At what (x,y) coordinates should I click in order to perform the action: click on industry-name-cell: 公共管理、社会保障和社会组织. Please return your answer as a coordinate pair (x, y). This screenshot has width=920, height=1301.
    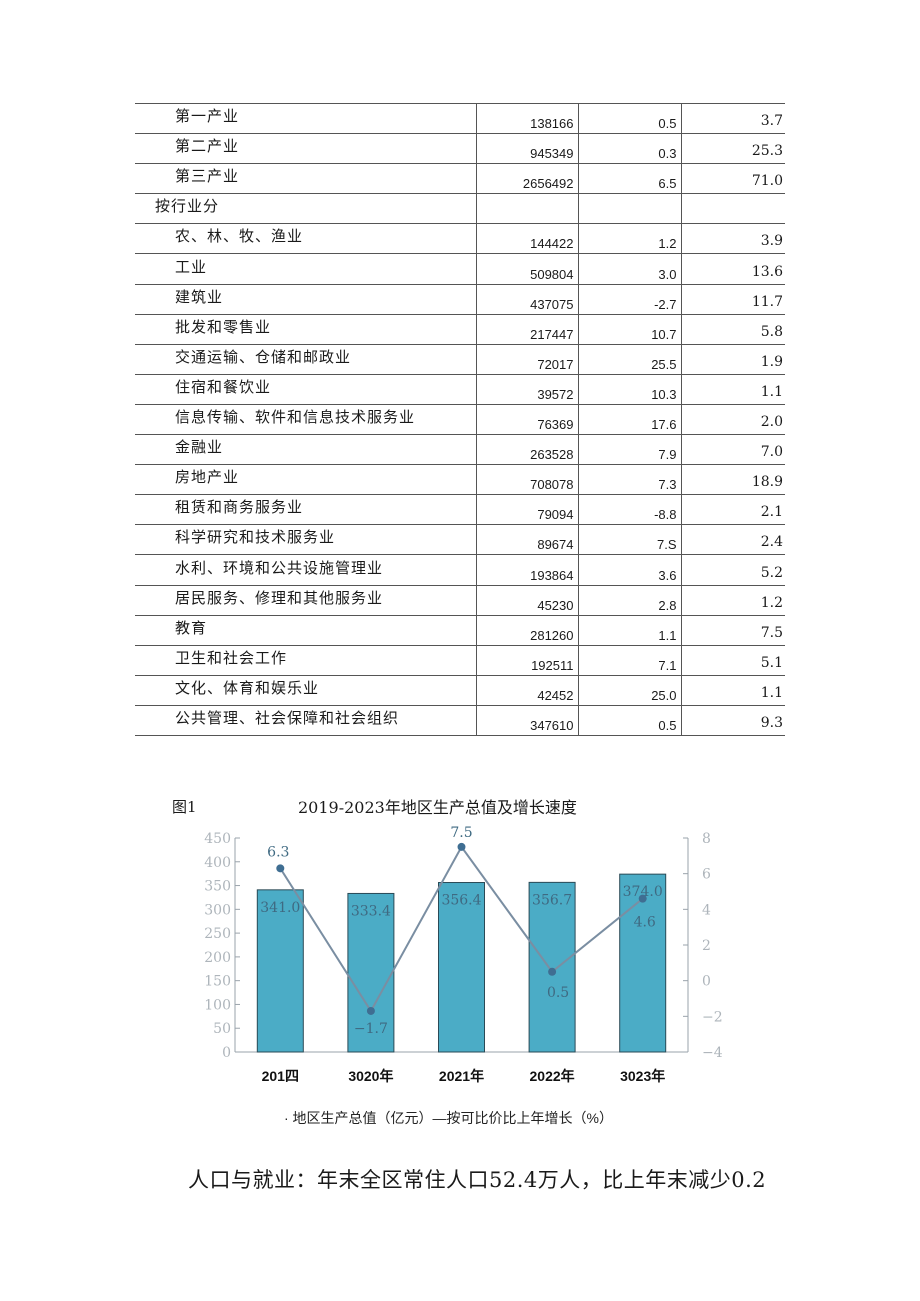
    Looking at the image, I should click on (305, 720).